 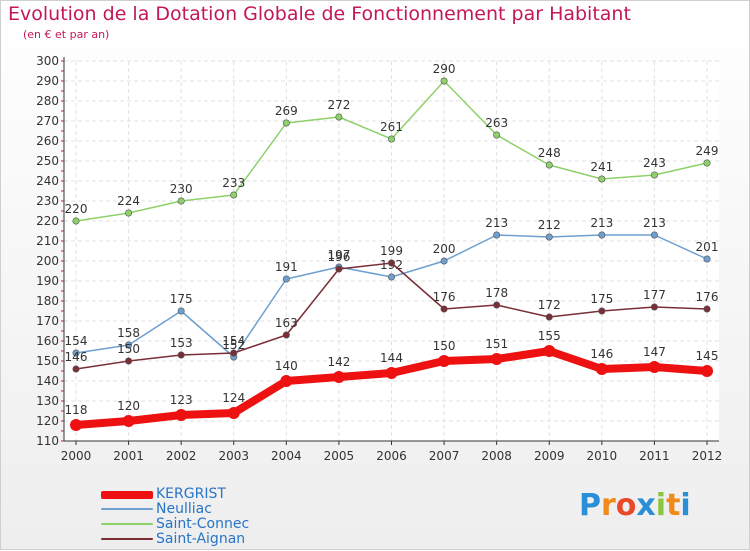 I want to click on y-tick-label: 240, so click(x=47, y=181).